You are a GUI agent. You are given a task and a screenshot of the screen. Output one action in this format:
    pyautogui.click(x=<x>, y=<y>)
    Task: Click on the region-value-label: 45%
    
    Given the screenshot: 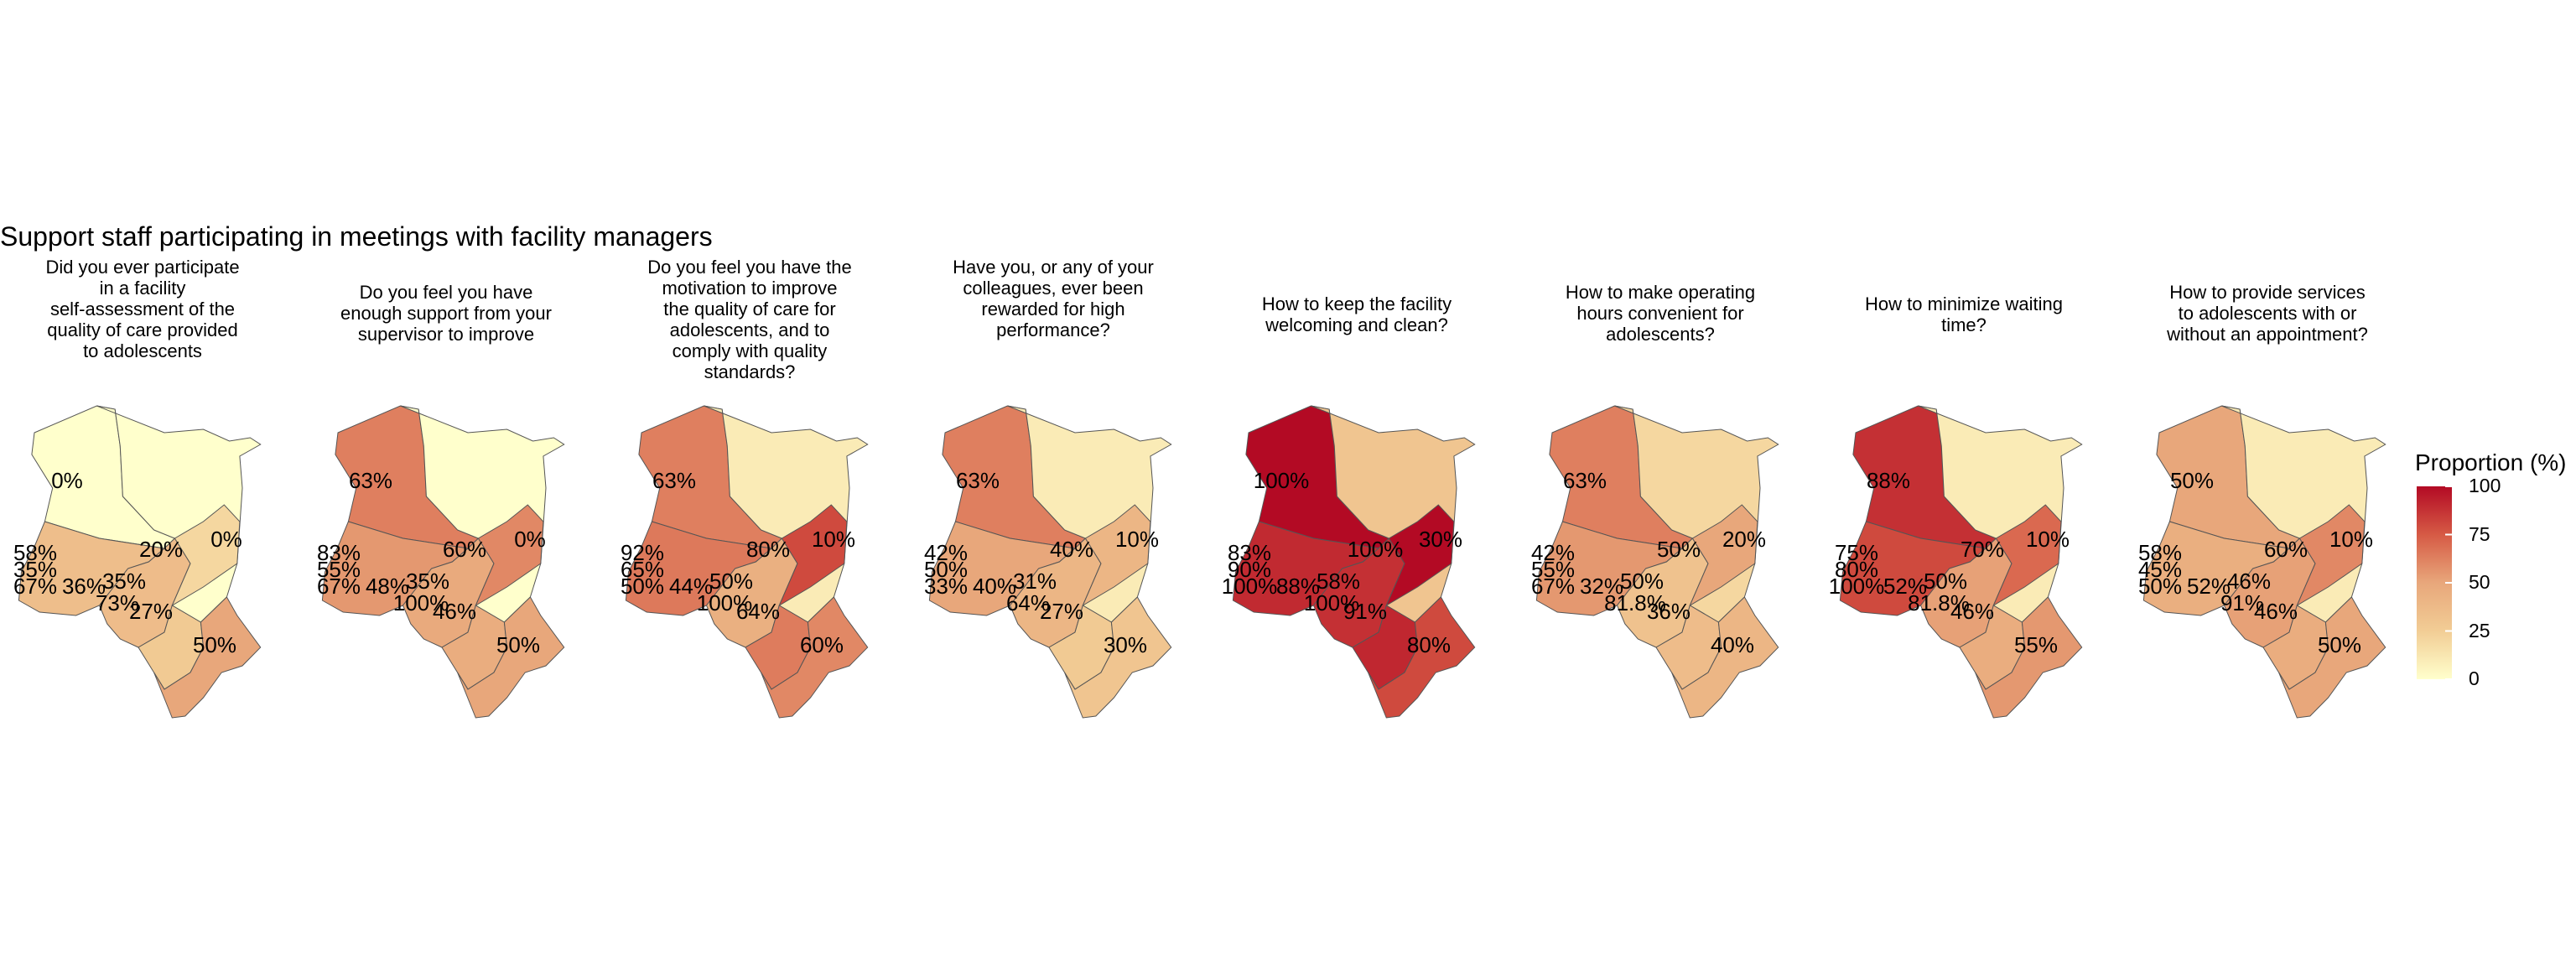 What is the action you would take?
    pyautogui.click(x=2160, y=569)
    